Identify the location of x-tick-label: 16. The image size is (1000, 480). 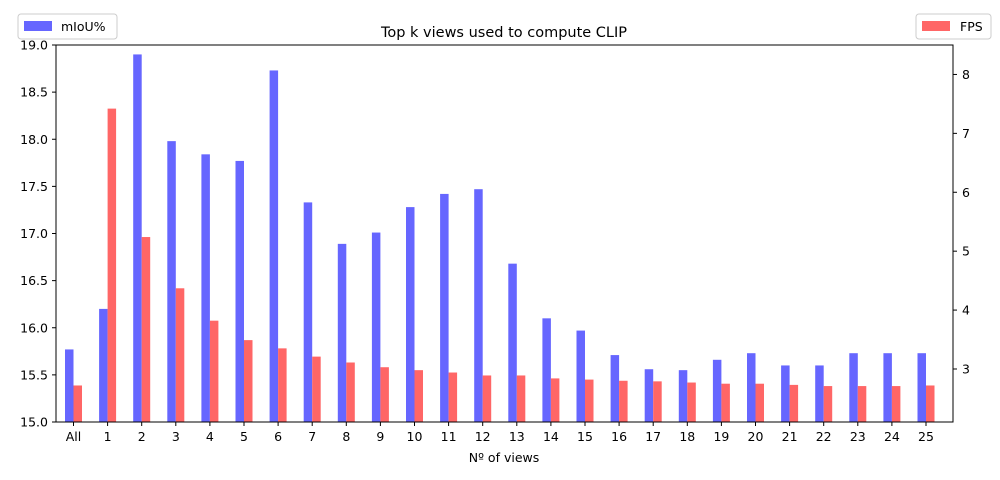
(619, 436).